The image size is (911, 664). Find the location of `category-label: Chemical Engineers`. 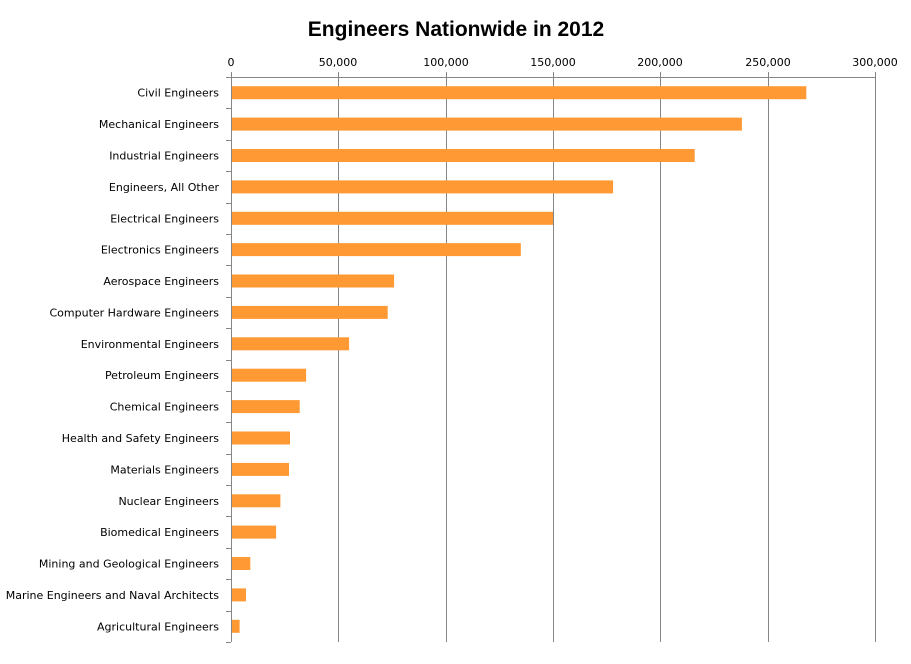

category-label: Chemical Engineers is located at coordinates (165, 407).